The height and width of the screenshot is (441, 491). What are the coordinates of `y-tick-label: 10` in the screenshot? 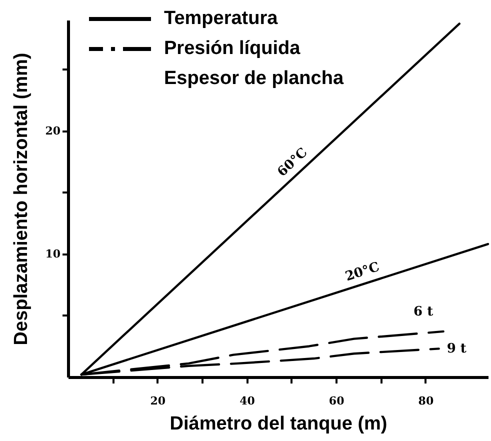 It's located at (53, 253).